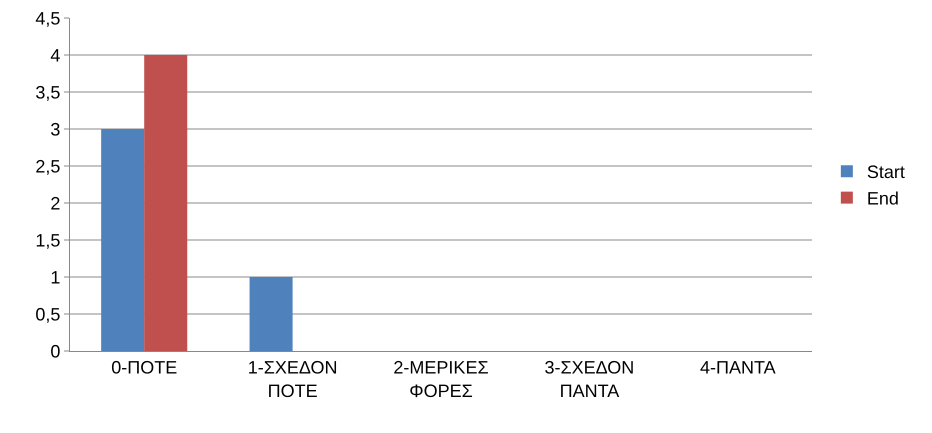 The width and height of the screenshot is (932, 433). What do you see at coordinates (47, 166) in the screenshot?
I see `y-tick-label: 2,5` at bounding box center [47, 166].